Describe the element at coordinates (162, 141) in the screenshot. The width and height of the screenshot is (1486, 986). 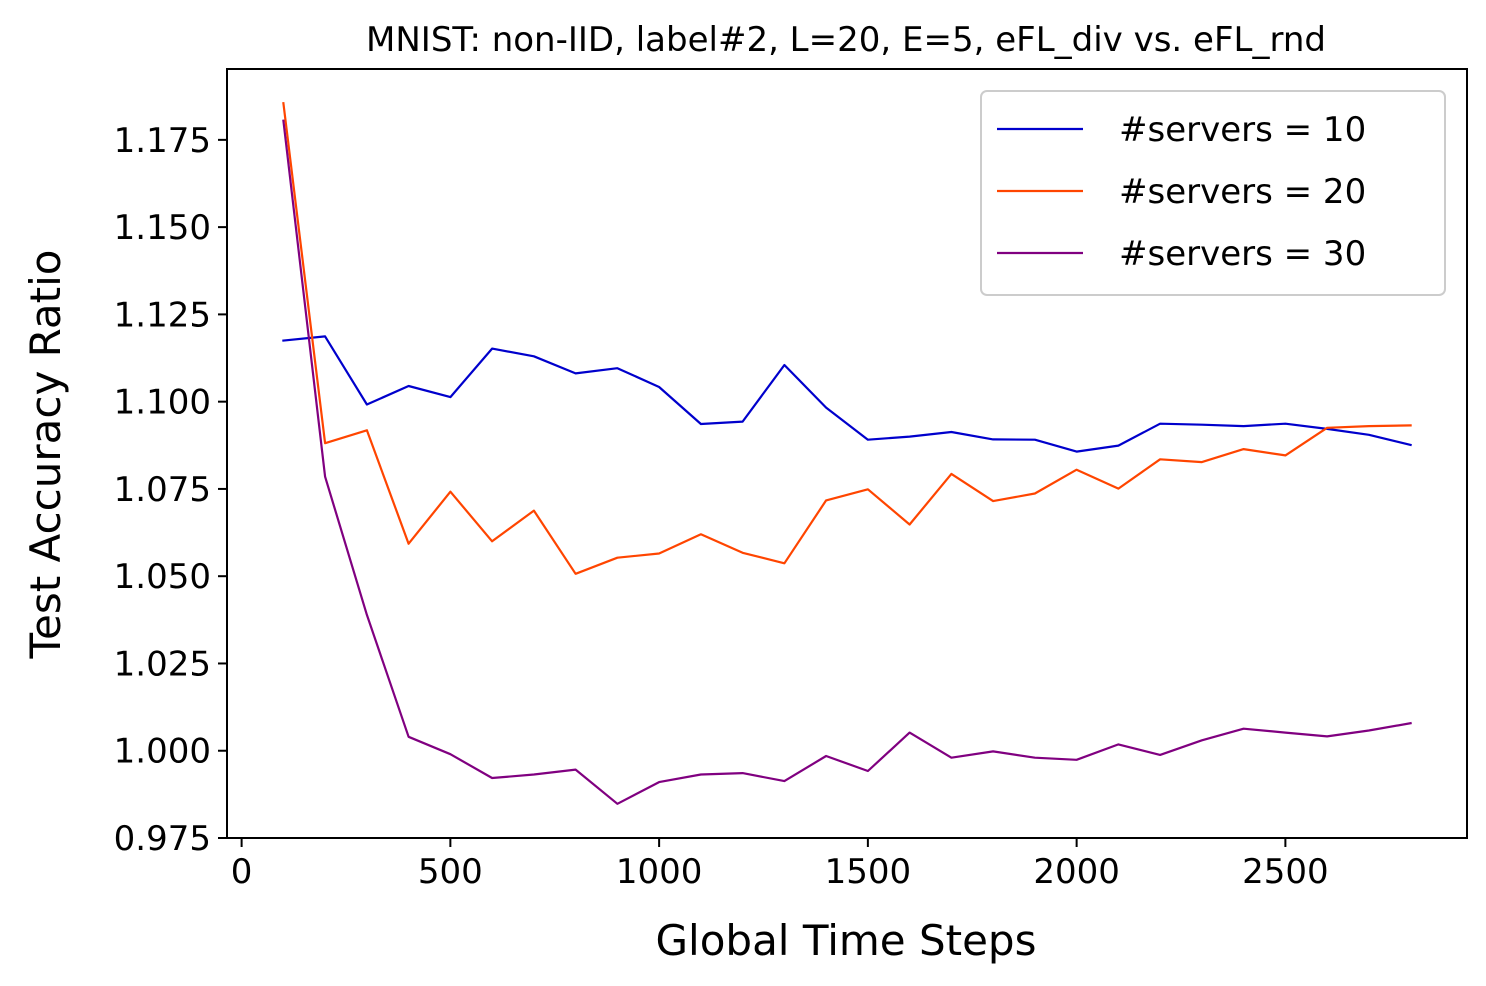
I see `y-tick-label: 1.175` at that location.